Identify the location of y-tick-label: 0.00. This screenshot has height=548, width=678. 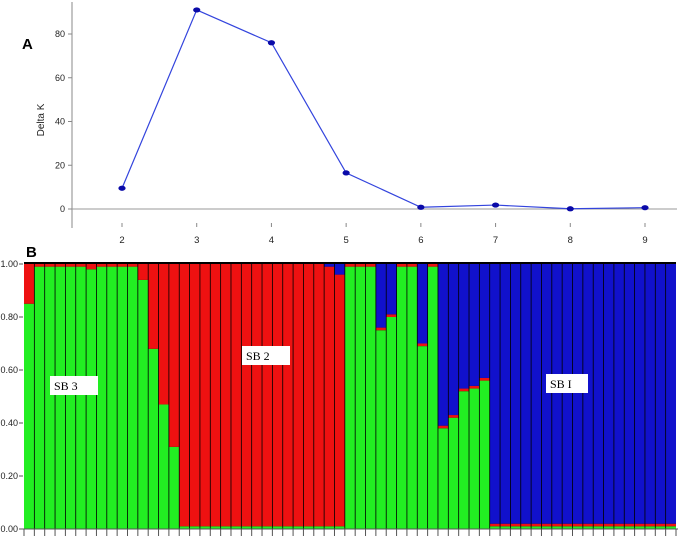
(9, 529).